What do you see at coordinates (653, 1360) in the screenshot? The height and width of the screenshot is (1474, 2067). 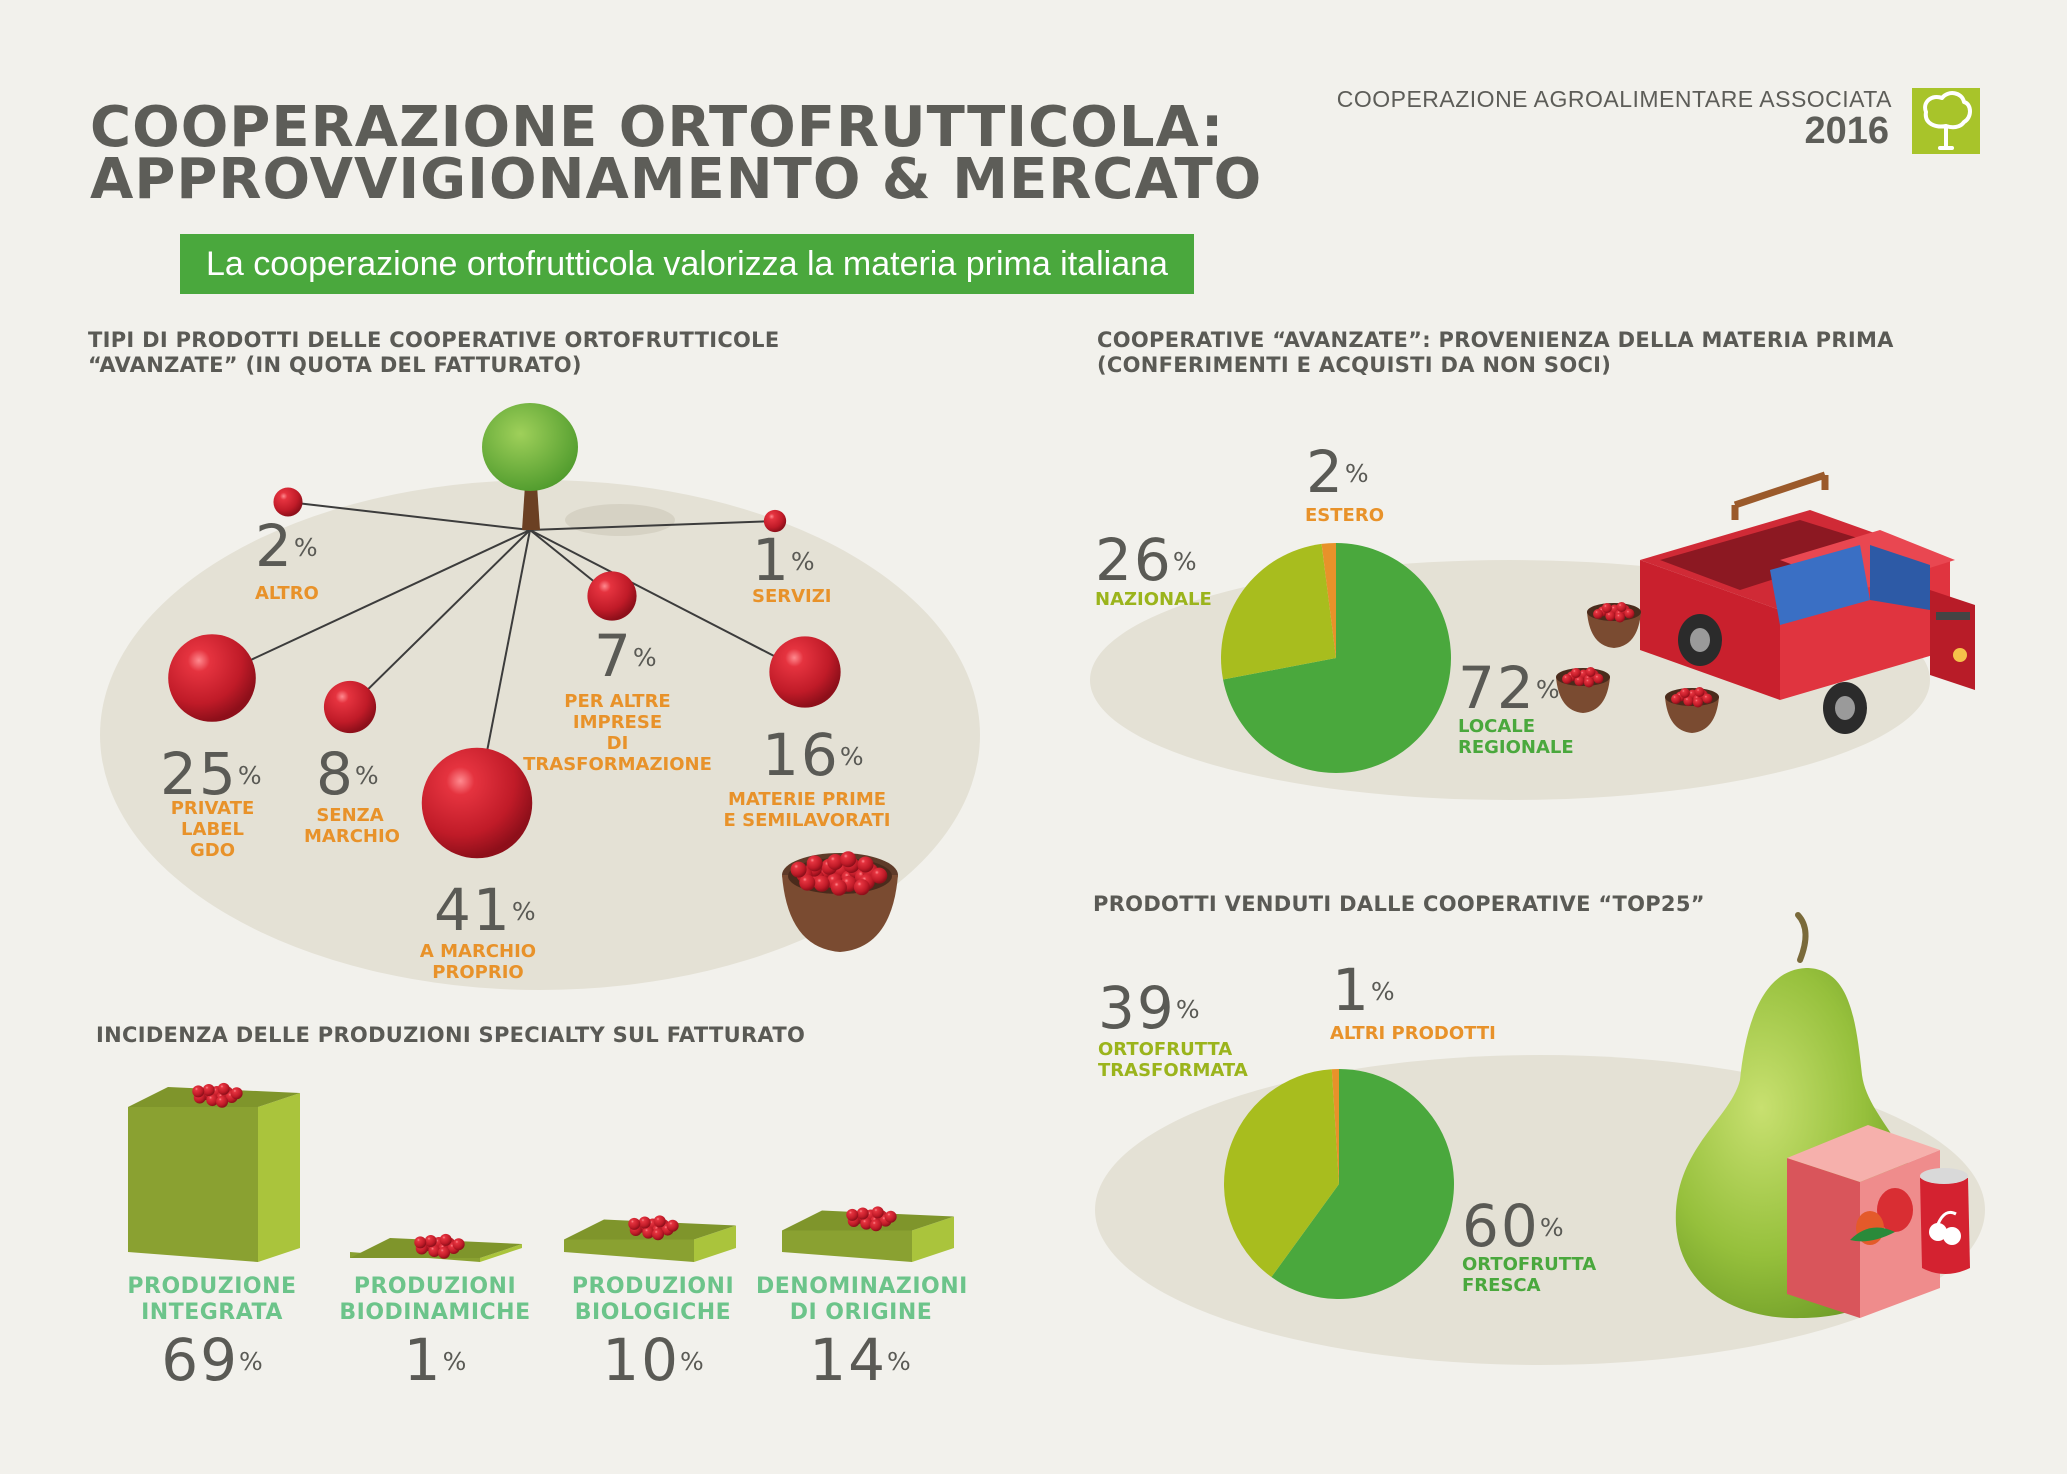 I see `specialty-value-biologiche: 10%` at bounding box center [653, 1360].